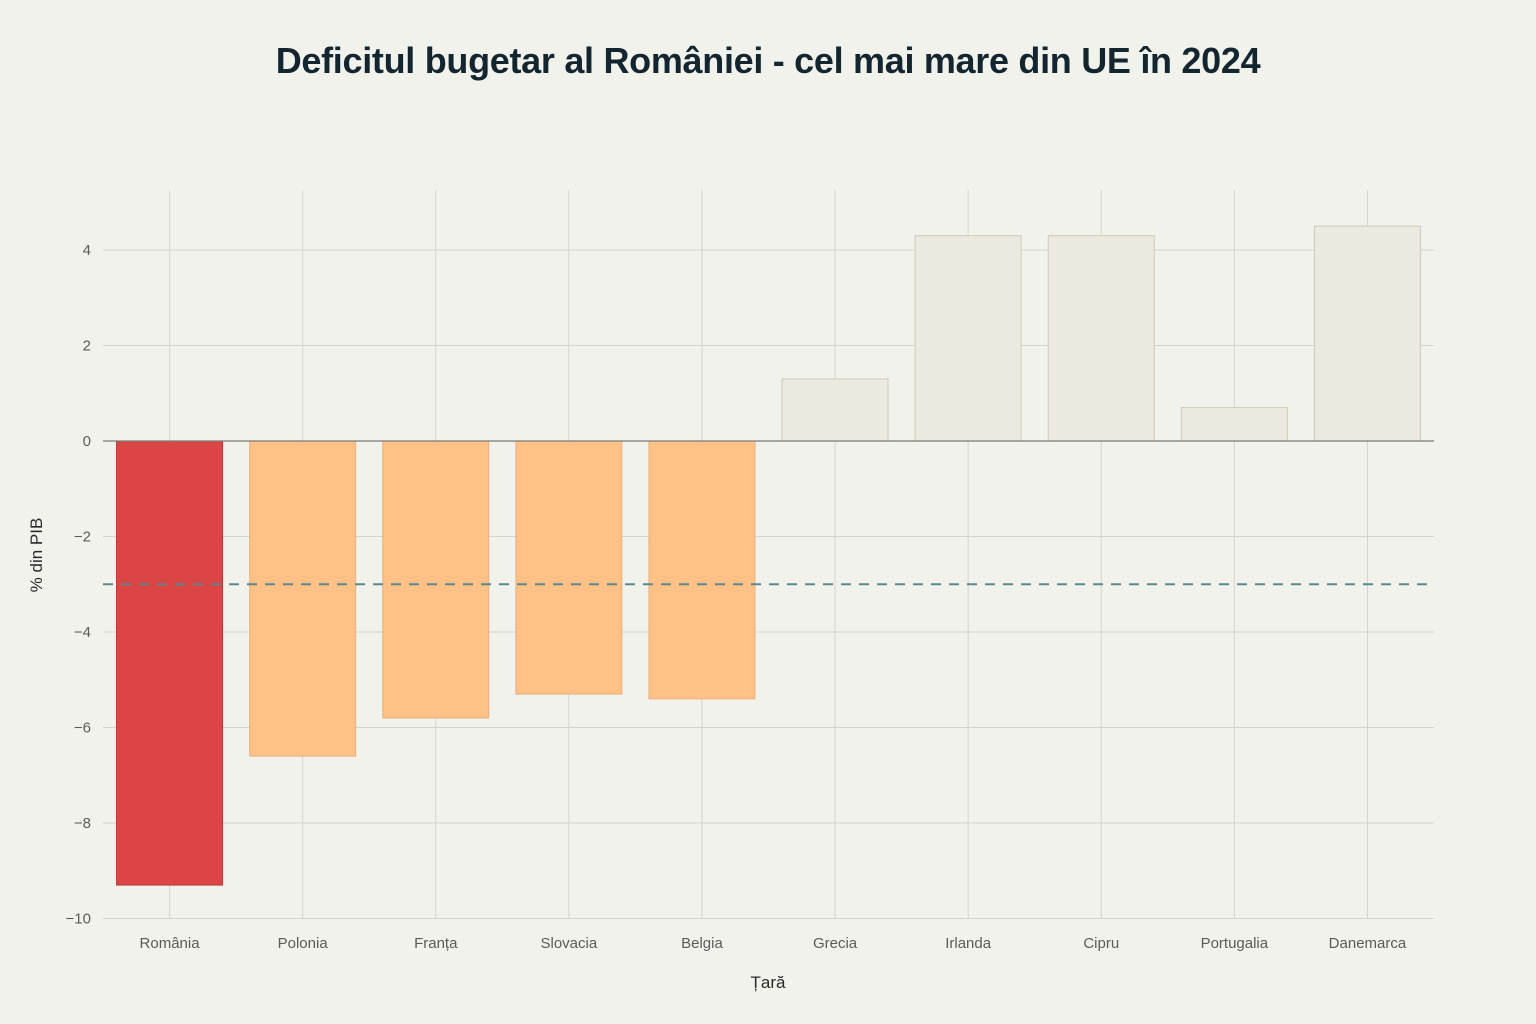  I want to click on bar-Polonia, so click(303, 598).